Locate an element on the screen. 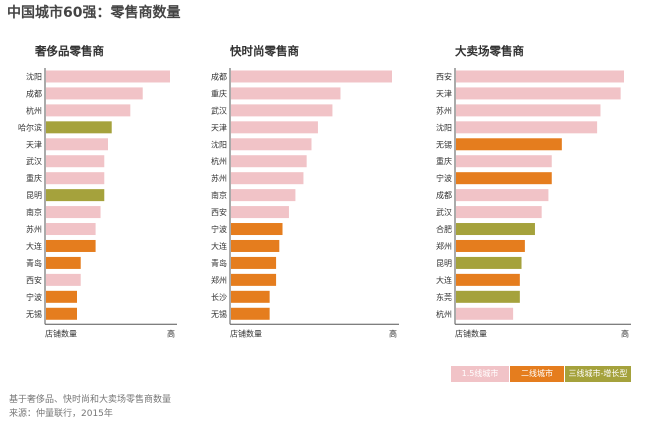  legend-item-tier1: 1.5线城市 is located at coordinates (480, 374).